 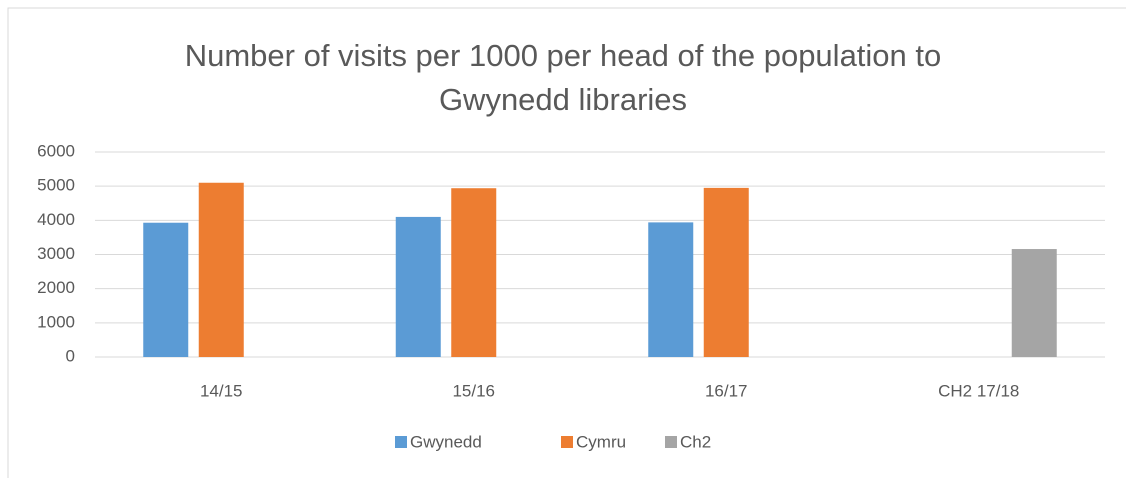 What do you see at coordinates (70, 355) in the screenshot?
I see `y-tick-label: 0` at bounding box center [70, 355].